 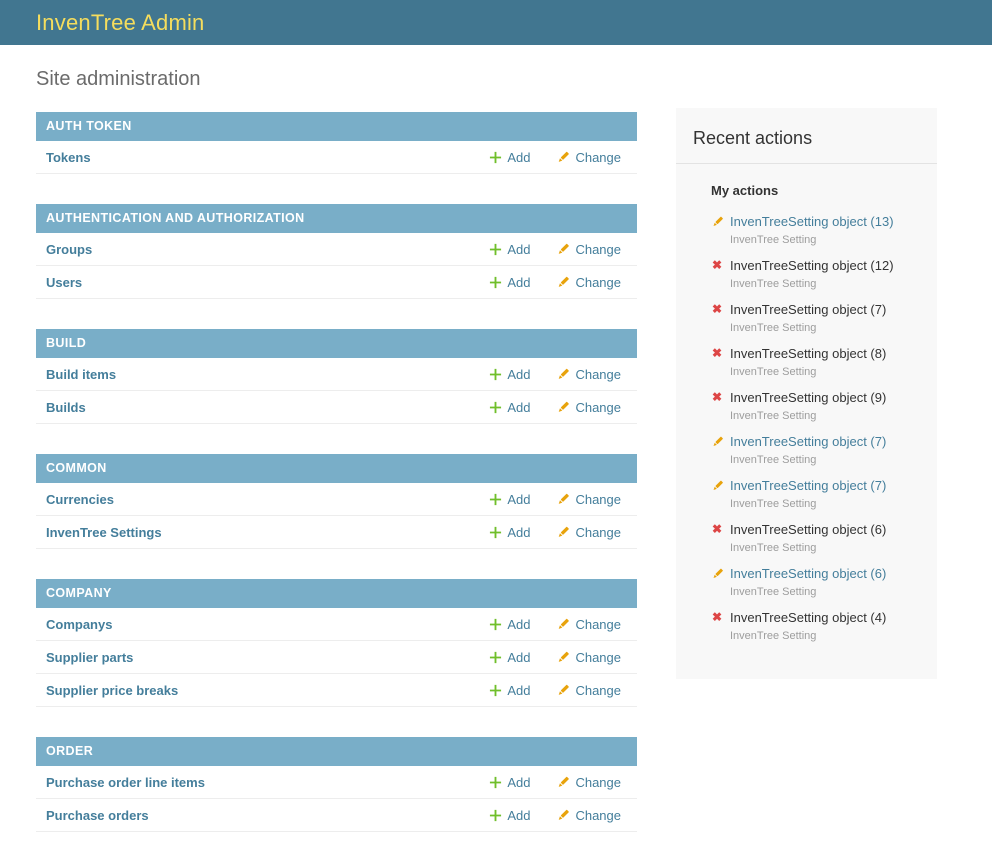 What do you see at coordinates (112, 690) in the screenshot?
I see `model-link: Supplier price breaks` at bounding box center [112, 690].